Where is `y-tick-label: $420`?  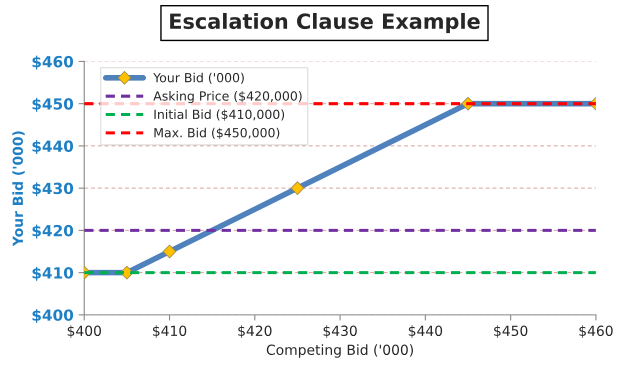 y-tick-label: $420 is located at coordinates (53, 231).